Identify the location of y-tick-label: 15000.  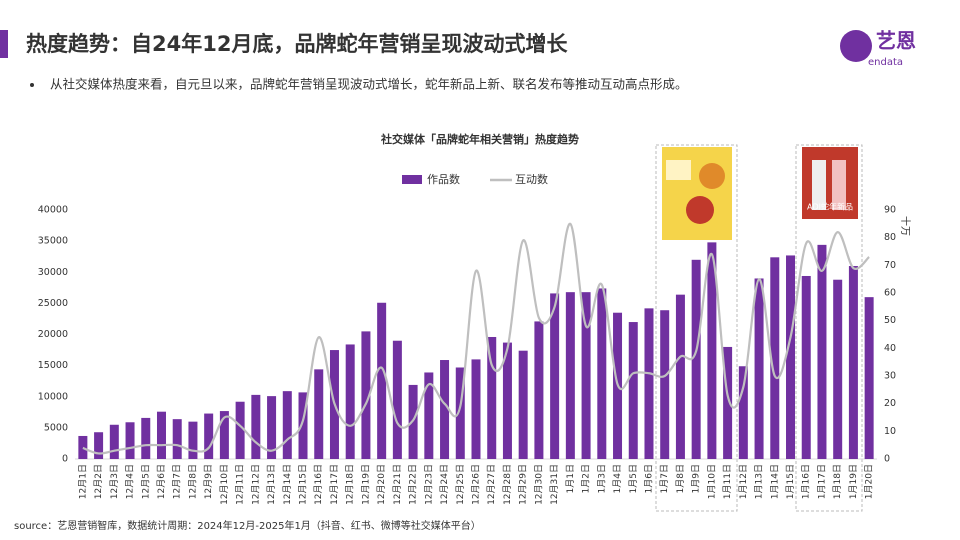
(53, 365).